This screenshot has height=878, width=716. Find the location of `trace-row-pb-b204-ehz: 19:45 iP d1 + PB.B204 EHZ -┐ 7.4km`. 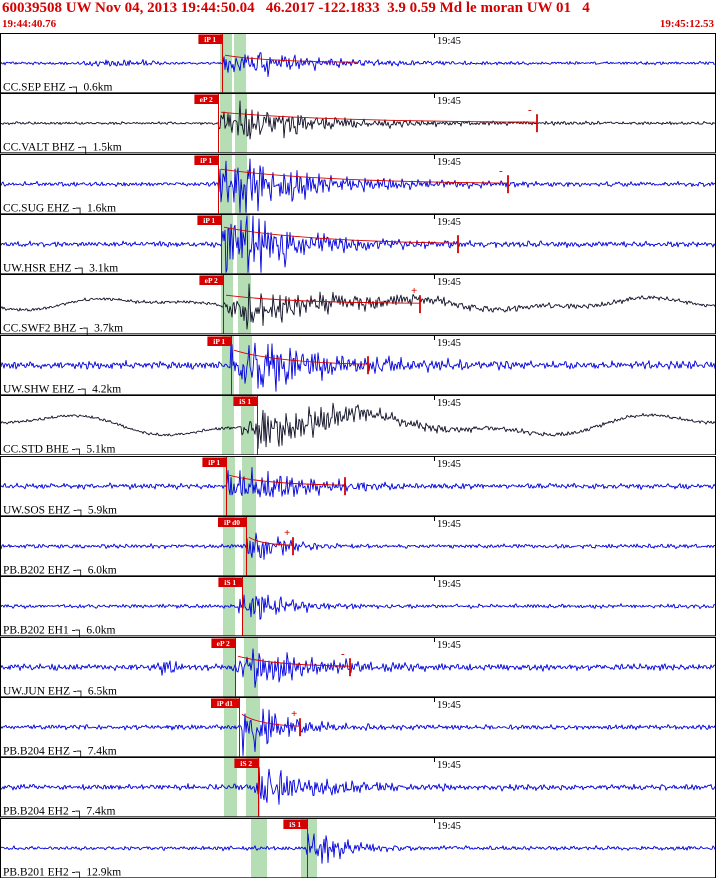

trace-row-pb-b204-ehz: 19:45 iP d1 + PB.B204 EHZ -┐ 7.4km is located at coordinates (358, 727).